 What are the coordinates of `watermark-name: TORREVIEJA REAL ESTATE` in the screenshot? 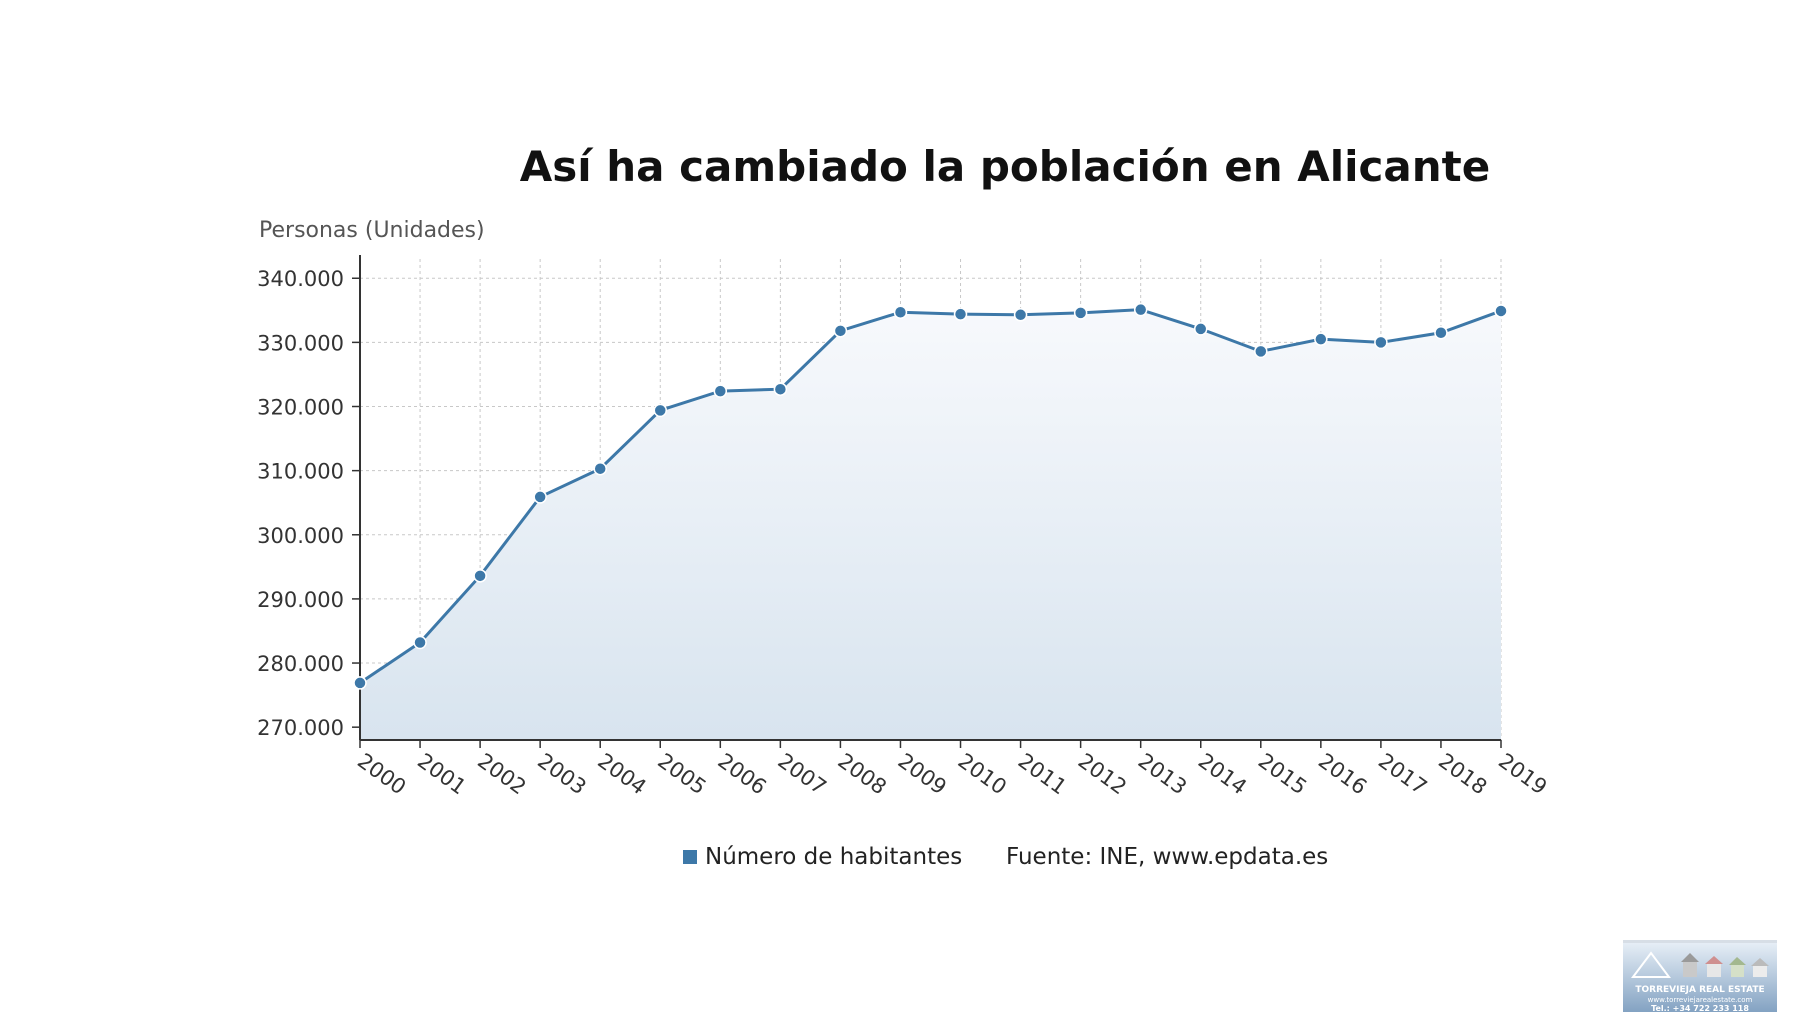 It's located at (1700, 990).